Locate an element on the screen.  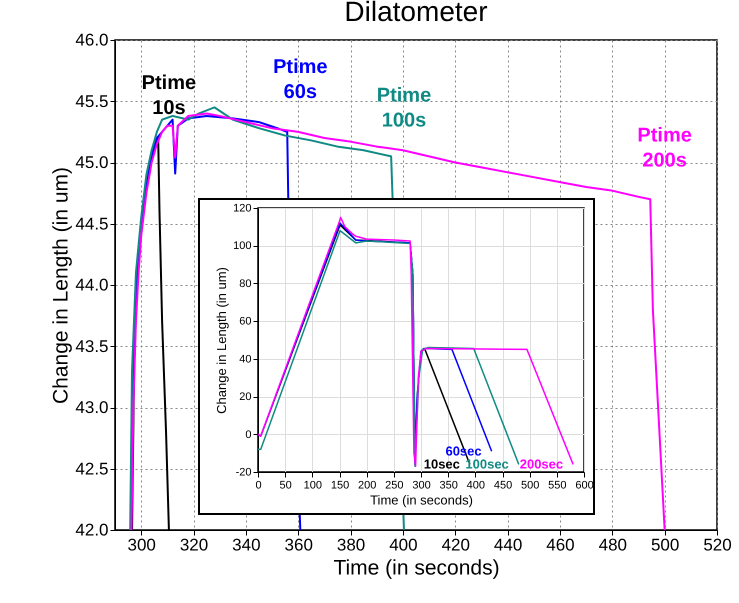
x-tick-label: 100 is located at coordinates (313, 486).